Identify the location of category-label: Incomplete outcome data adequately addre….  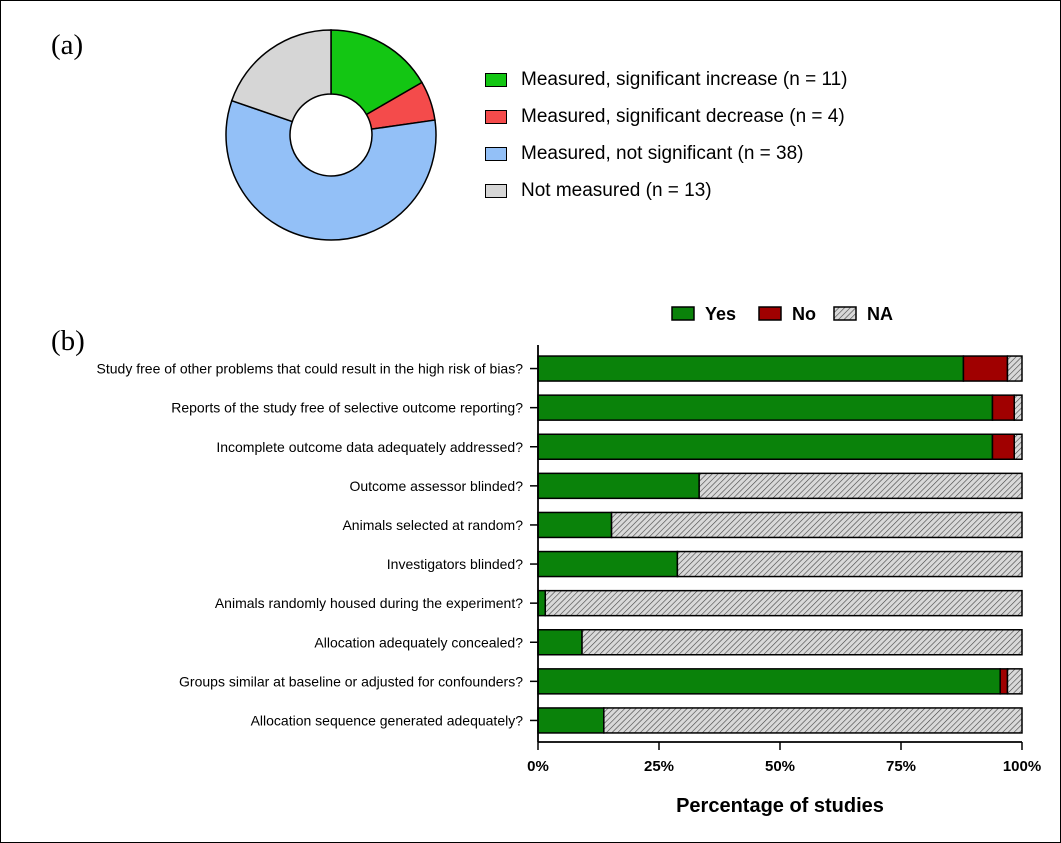
(369, 447).